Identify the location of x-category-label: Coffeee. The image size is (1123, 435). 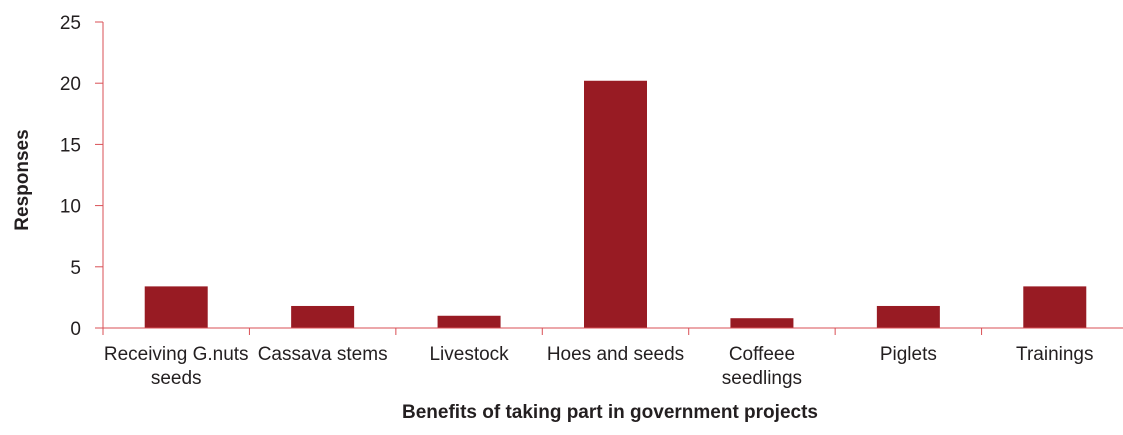
(762, 354).